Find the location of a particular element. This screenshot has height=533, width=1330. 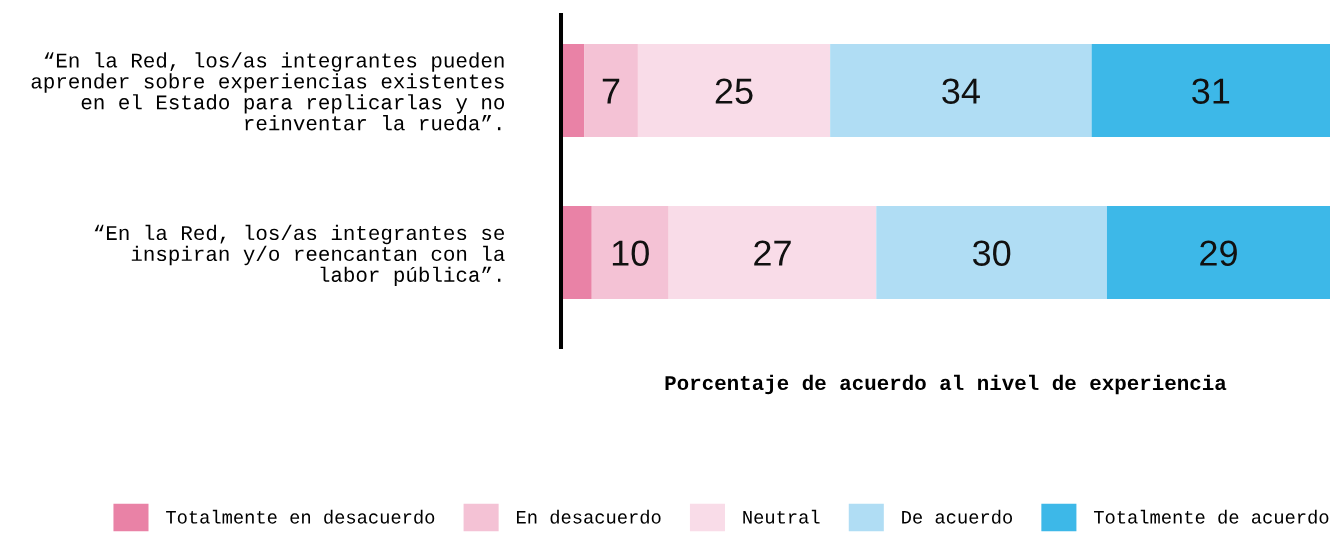

legend-label: De acuerdo is located at coordinates (957, 516).